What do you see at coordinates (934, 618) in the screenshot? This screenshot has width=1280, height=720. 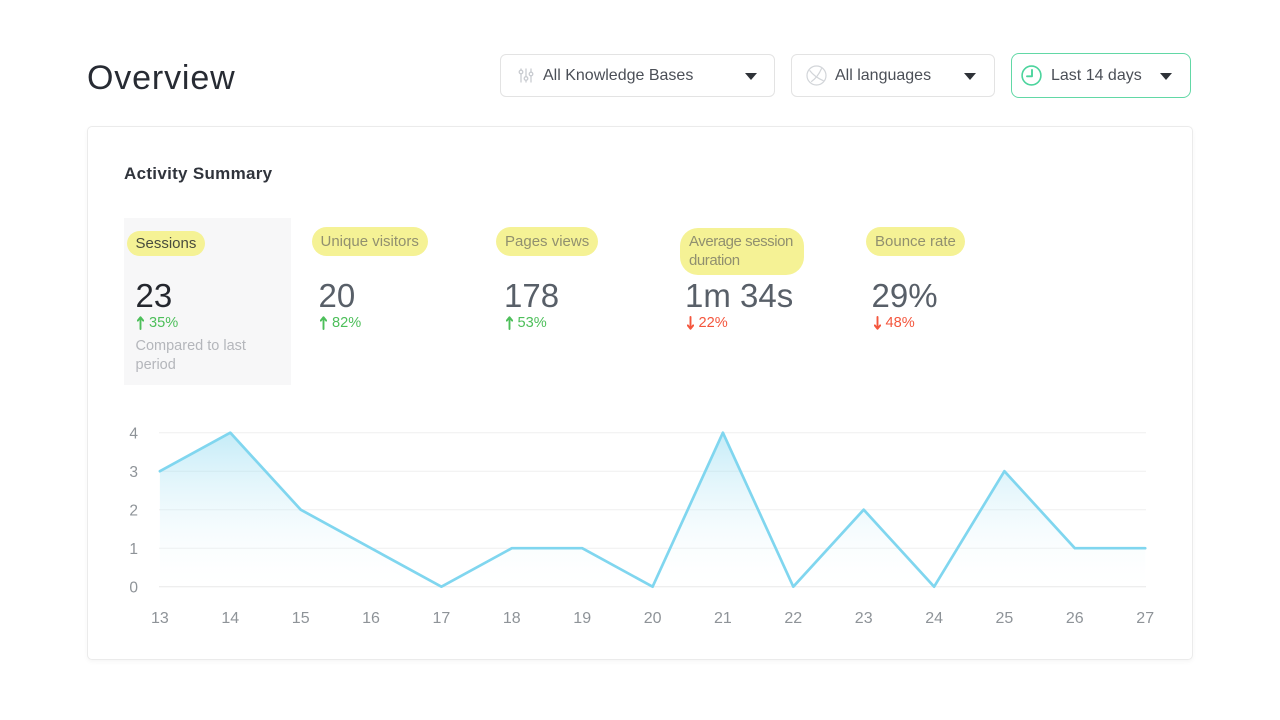 I see `svg-text: 24` at bounding box center [934, 618].